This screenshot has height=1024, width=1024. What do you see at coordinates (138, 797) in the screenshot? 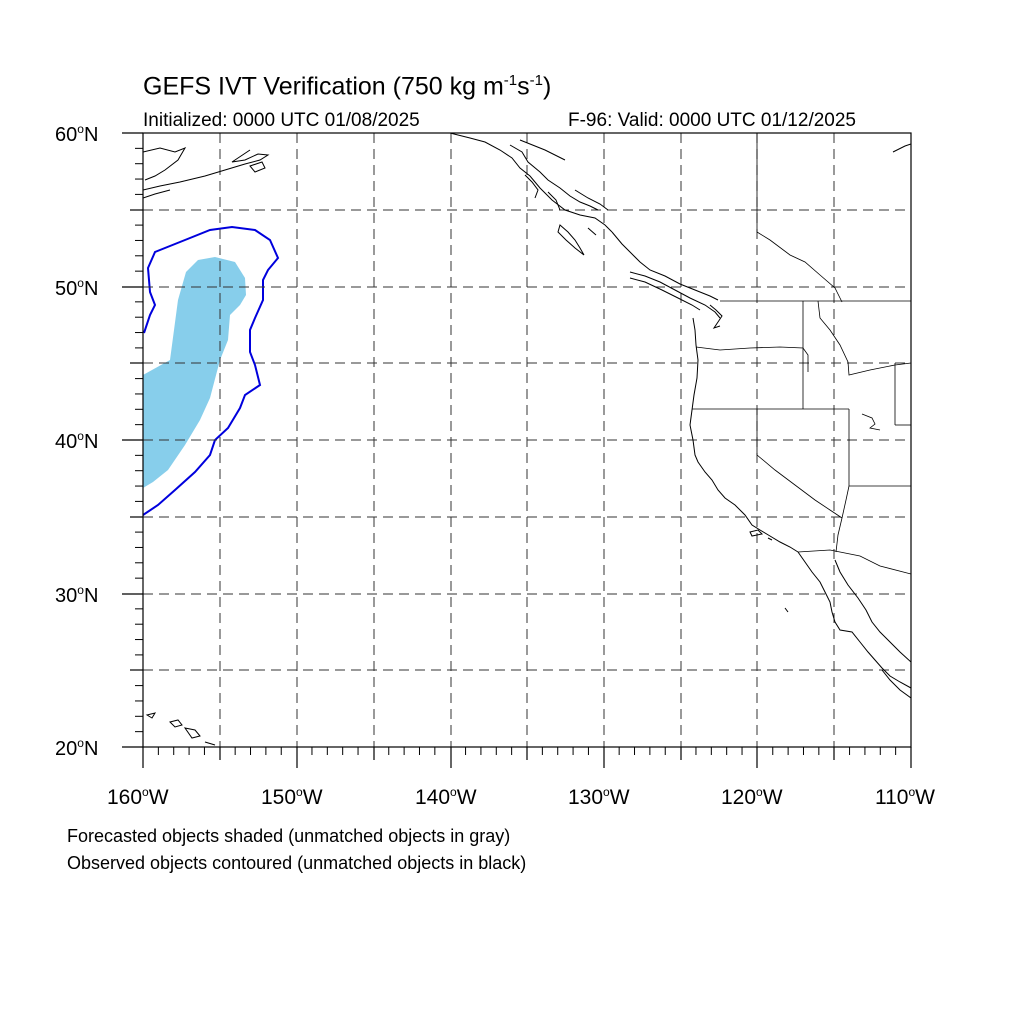
I see `lon-label-160w: 160oW` at bounding box center [138, 797].